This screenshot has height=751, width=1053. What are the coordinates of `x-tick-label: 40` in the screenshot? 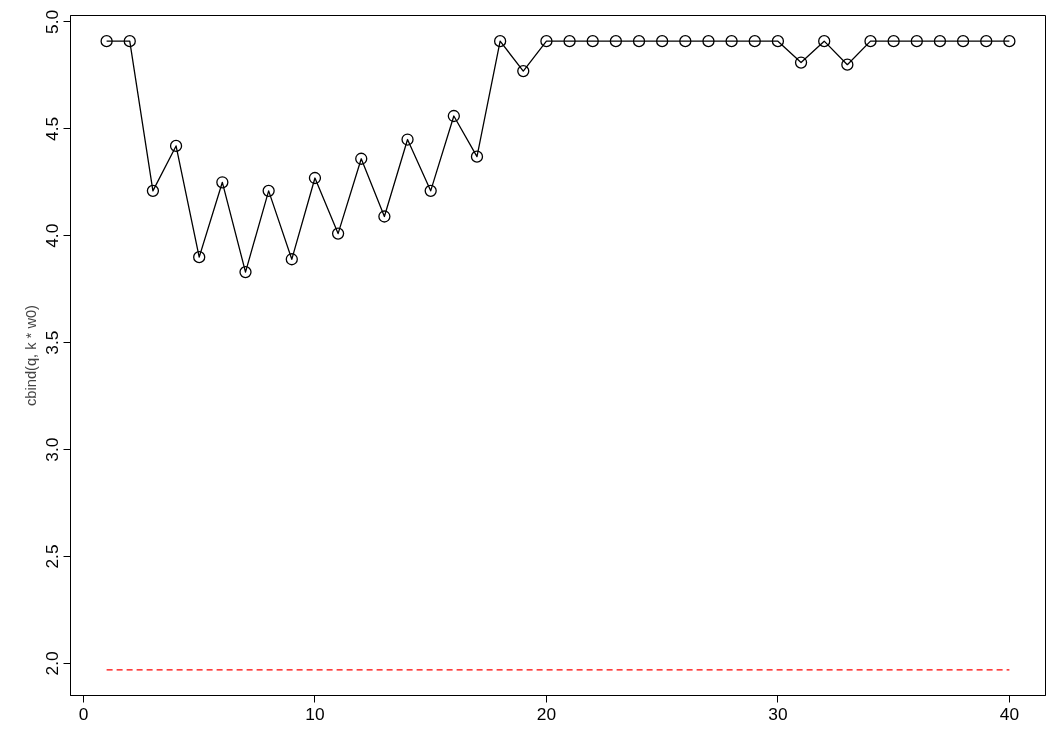 It's located at (1009, 713).